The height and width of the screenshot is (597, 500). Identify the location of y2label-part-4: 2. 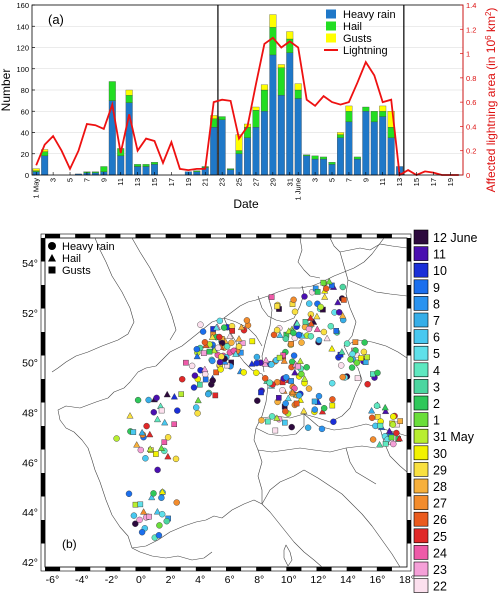
(488, 13).